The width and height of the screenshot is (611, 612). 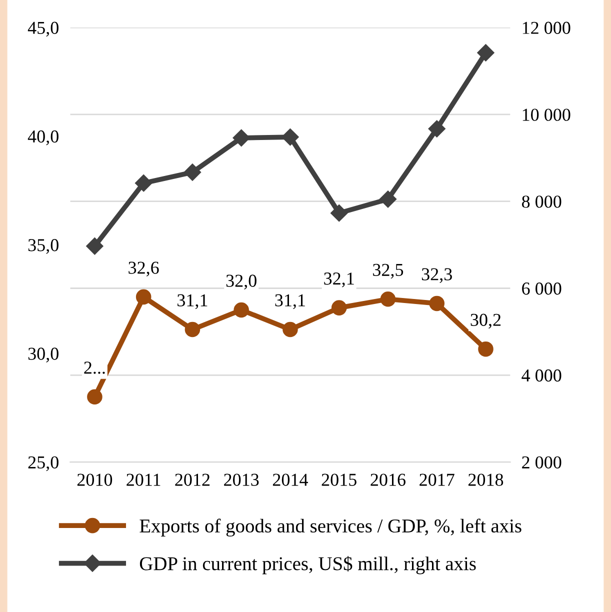 What do you see at coordinates (241, 480) in the screenshot?
I see `x-tick-label: 2013` at bounding box center [241, 480].